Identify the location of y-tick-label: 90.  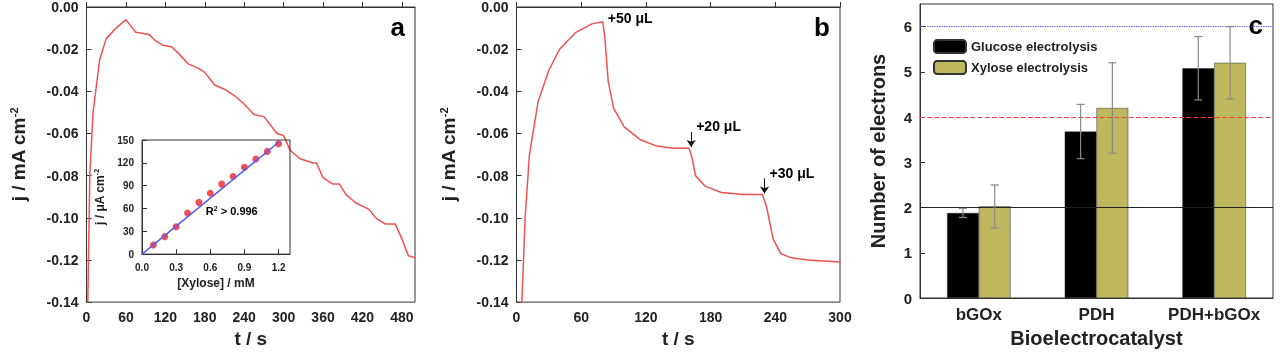
(128, 186).